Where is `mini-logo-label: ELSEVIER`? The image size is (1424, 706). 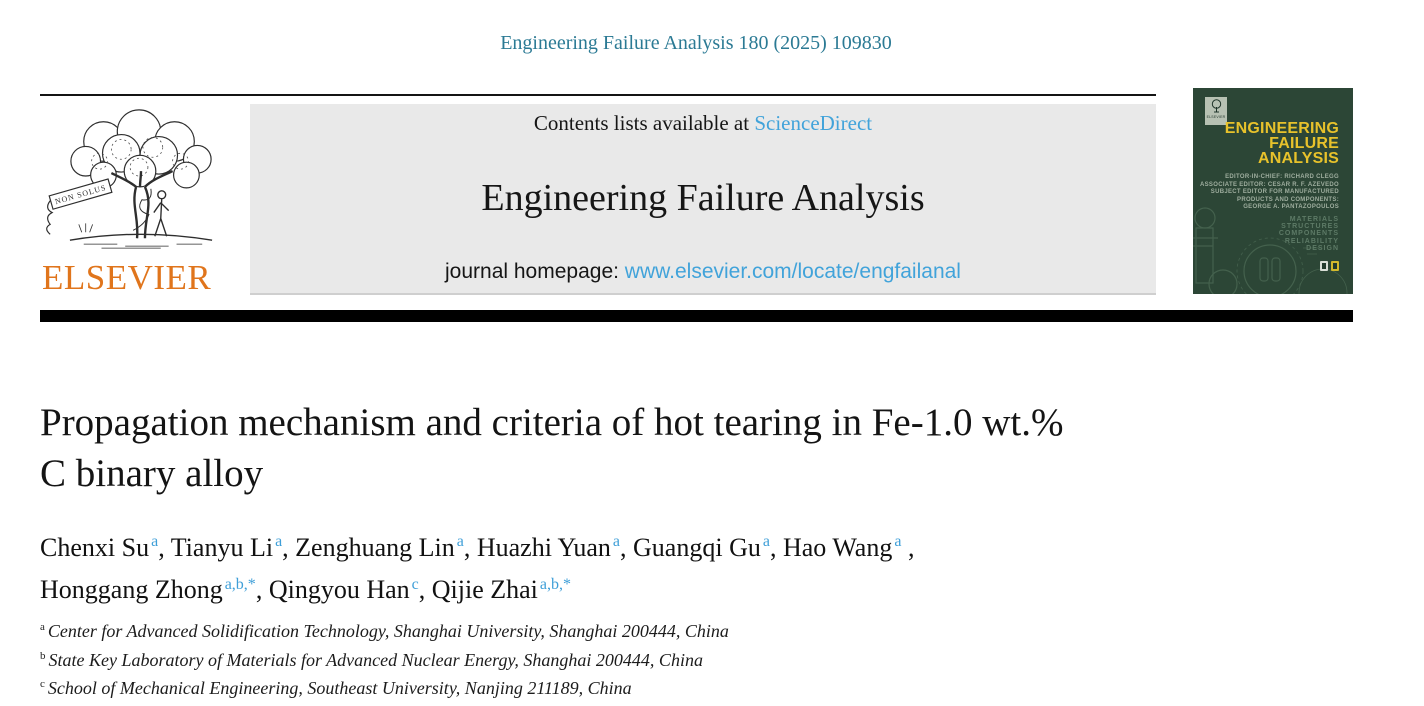
mini-logo-label: ELSEVIER is located at coordinates (1216, 117).